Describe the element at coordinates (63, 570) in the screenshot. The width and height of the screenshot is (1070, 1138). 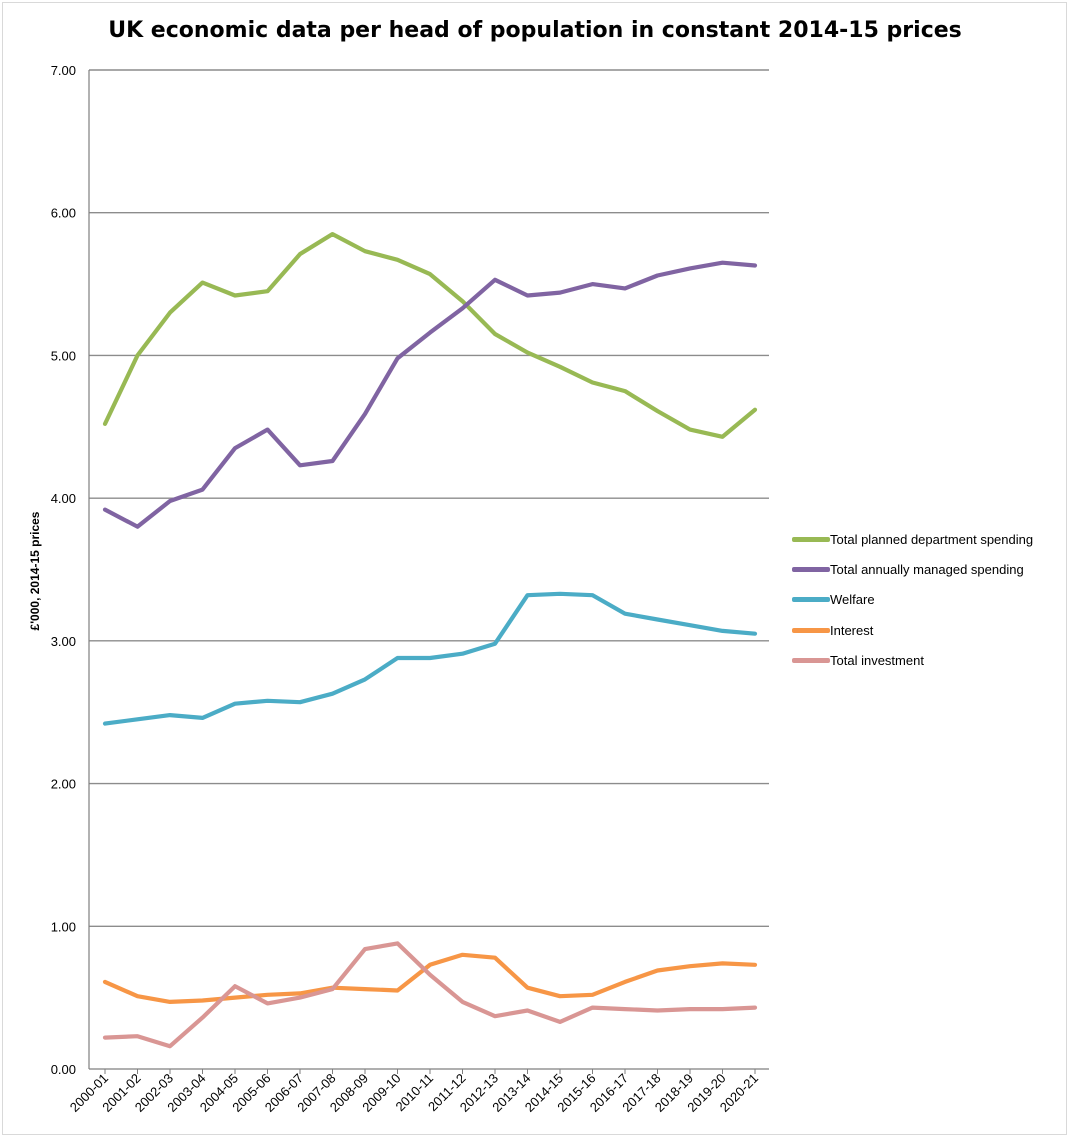
I see `y-tick-labels: 0.00 1.00 2.00 3.00 4.00 5.00 6.00 7.00` at that location.